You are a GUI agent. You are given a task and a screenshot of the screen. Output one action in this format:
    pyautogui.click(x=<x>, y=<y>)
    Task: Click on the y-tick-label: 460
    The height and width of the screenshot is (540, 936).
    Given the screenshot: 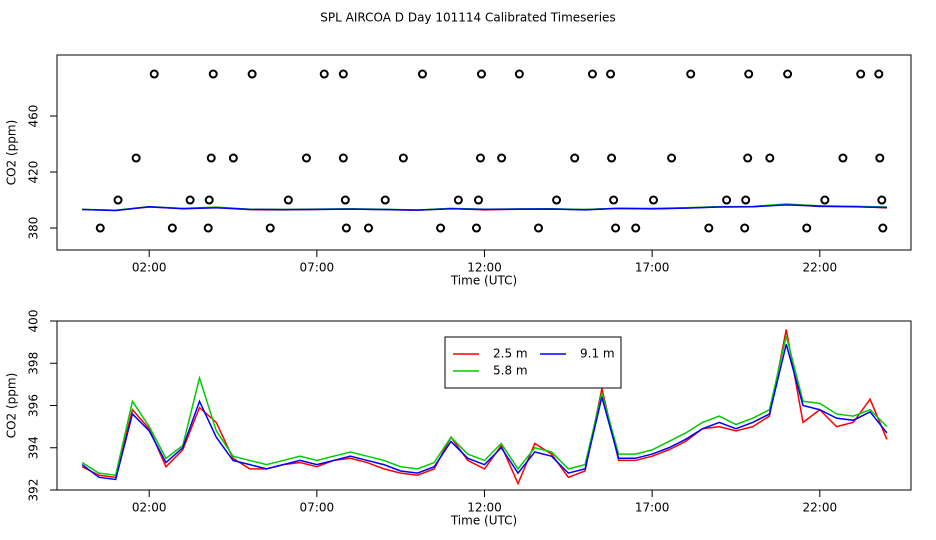 What is the action you would take?
    pyautogui.click(x=34, y=116)
    